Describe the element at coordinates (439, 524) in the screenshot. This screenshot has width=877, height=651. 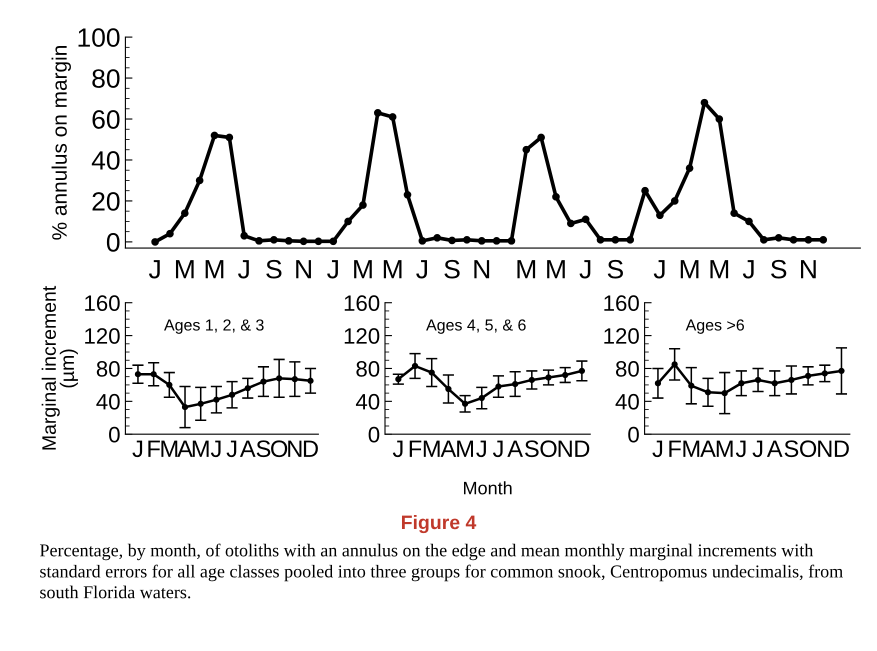
I see `caption: Figure 4` at that location.